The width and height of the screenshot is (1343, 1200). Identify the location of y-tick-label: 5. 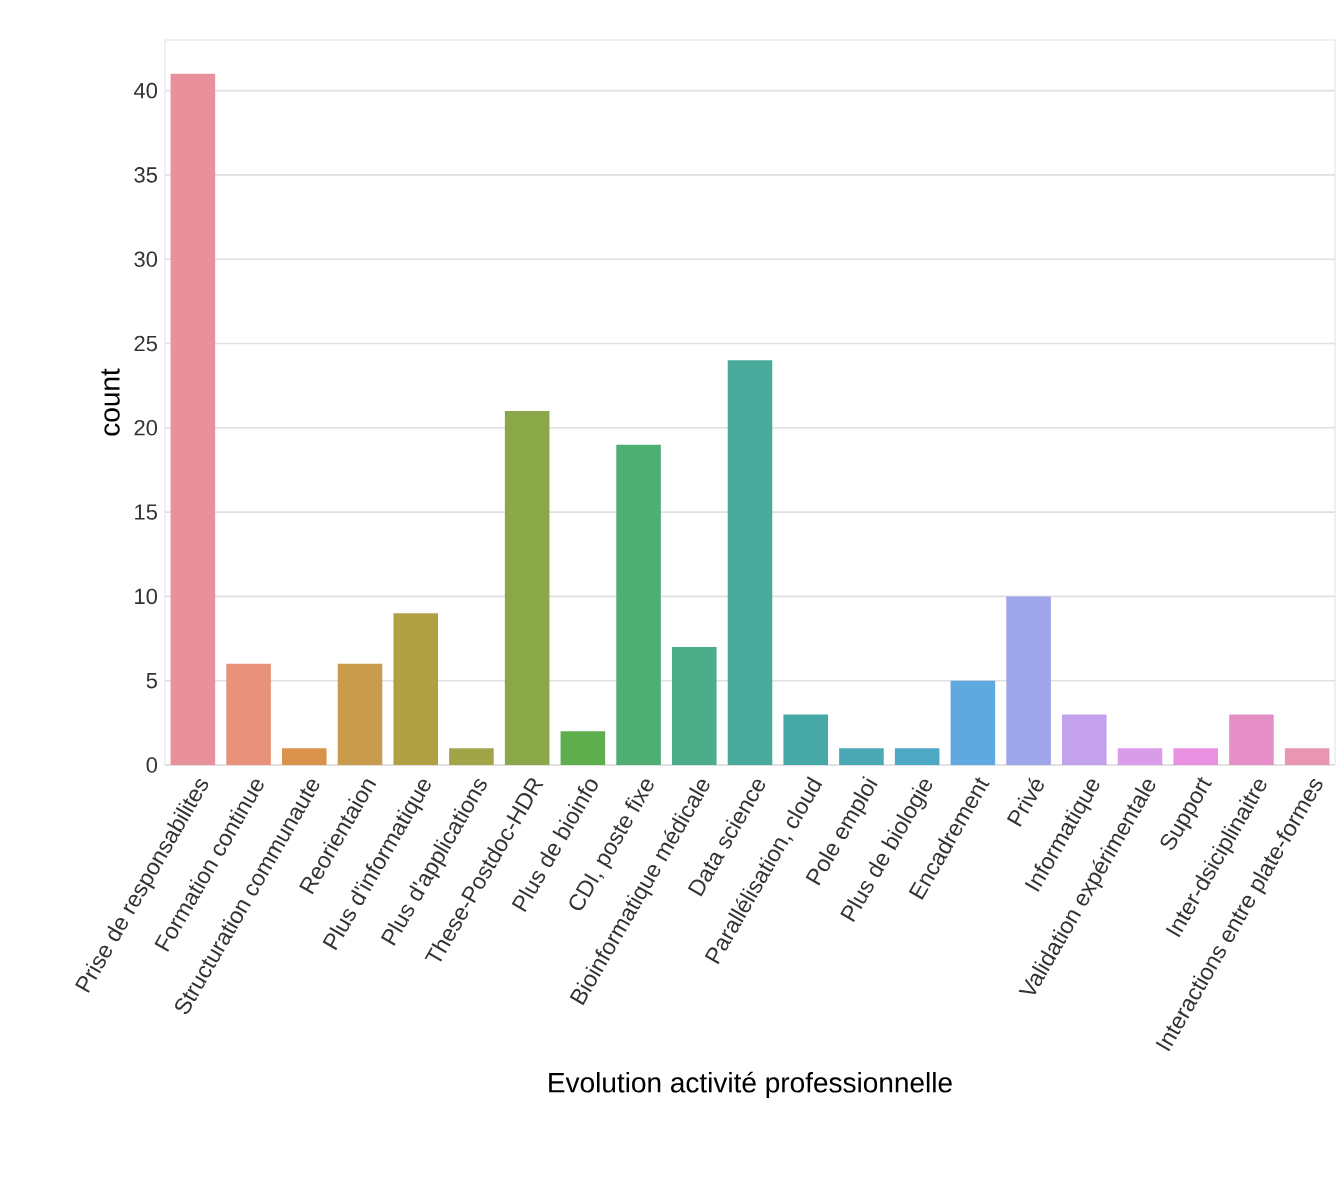
(151, 681).